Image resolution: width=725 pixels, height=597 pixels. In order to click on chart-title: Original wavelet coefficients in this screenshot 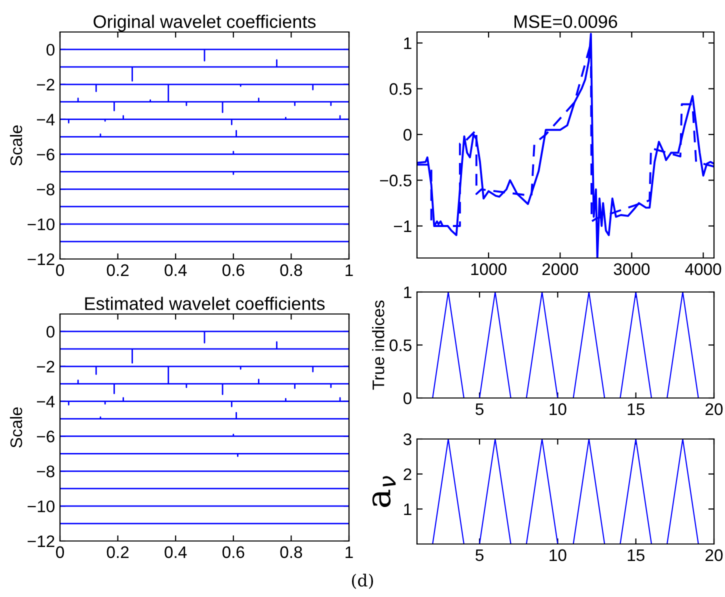, I will do `click(205, 23)`.